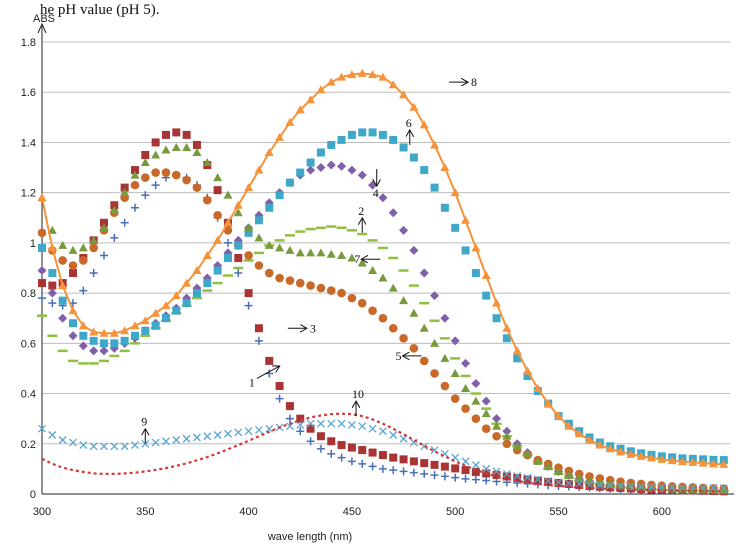 This screenshot has width=743, height=547. Describe the element at coordinates (361, 218) in the screenshot. I see `annotation-2: 2` at that location.